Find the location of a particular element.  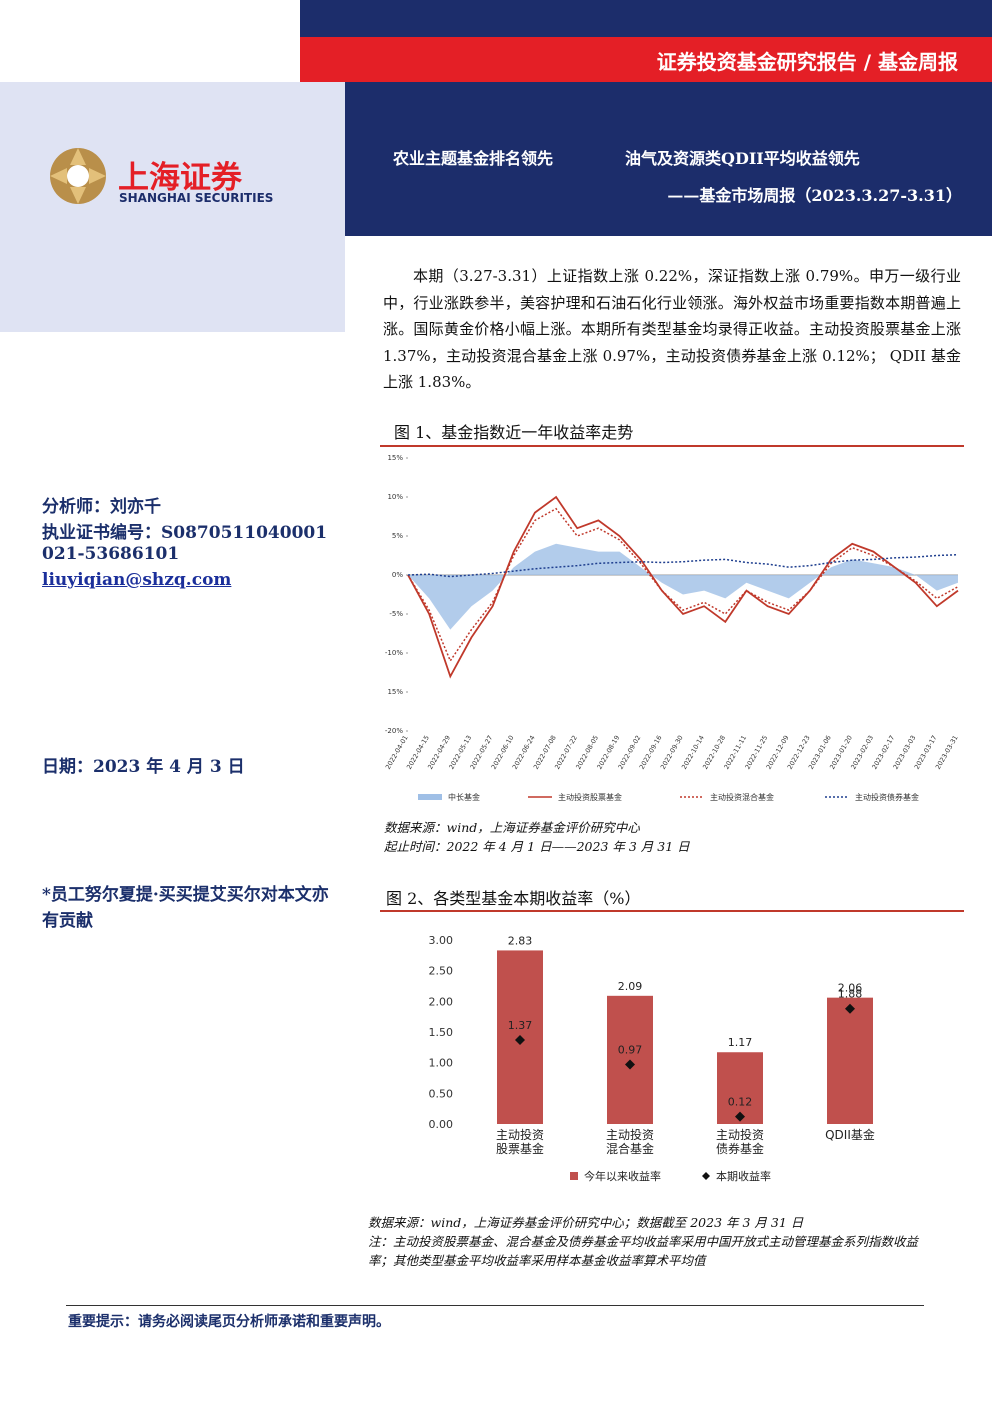

y-tick-label: 0.00 is located at coordinates (441, 1124).